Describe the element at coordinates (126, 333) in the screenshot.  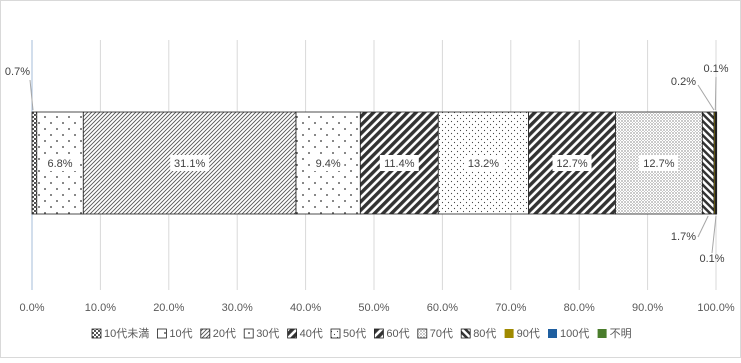
I see `legend-label: 10代未満` at that location.